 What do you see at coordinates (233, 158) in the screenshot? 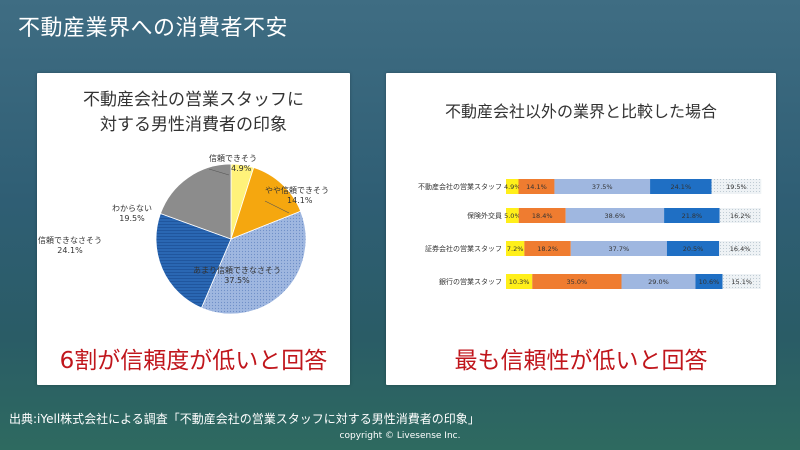
I see `pie-slice-label: 信頼できそう` at bounding box center [233, 158].